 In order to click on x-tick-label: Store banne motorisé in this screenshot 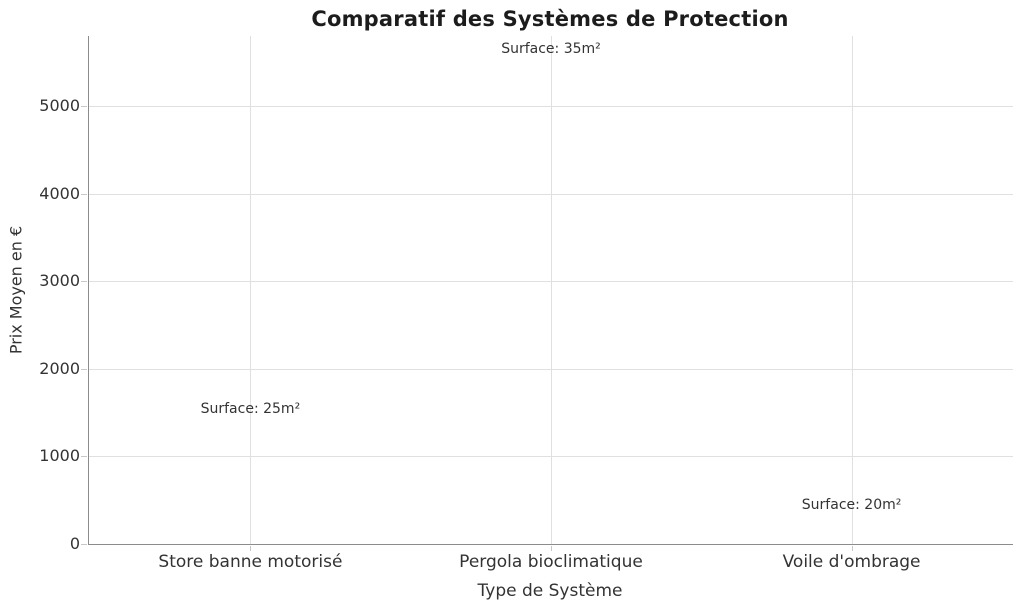, I will do `click(250, 562)`.